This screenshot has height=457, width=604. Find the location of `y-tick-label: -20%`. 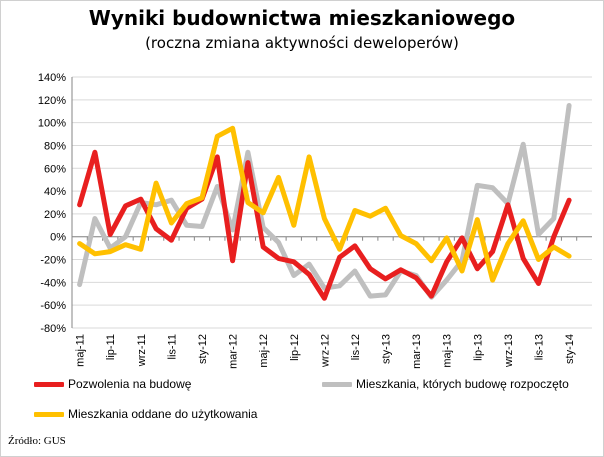

y-tick-label: -20% is located at coordinates (53, 261).